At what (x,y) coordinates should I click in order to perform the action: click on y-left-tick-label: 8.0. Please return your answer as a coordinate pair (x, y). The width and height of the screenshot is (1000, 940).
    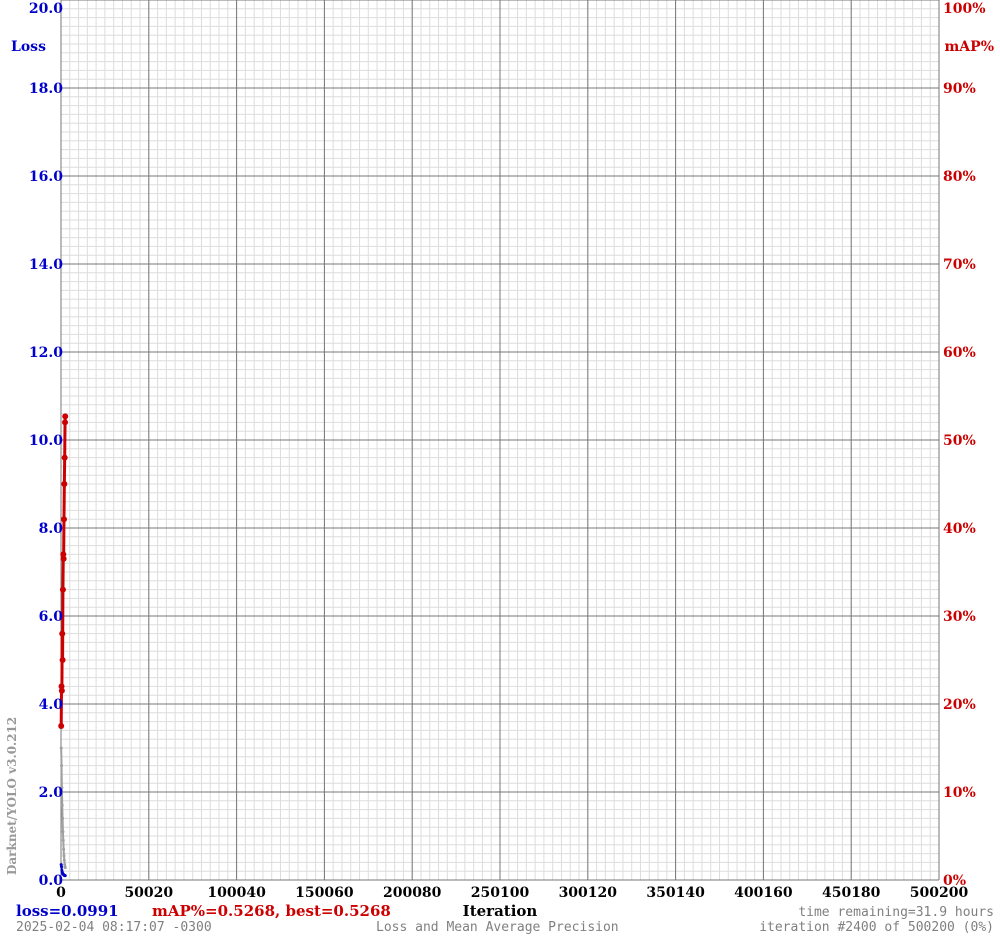
    Looking at the image, I should click on (51, 529).